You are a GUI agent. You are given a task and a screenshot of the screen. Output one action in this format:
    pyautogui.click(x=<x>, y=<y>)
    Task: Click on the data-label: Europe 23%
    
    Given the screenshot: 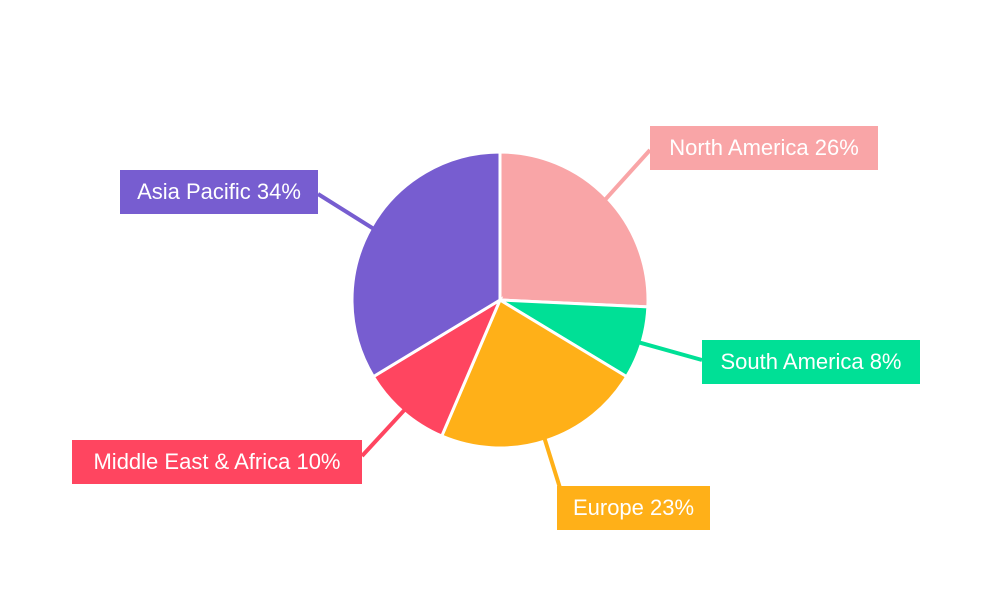 What is the action you would take?
    pyautogui.click(x=633, y=507)
    